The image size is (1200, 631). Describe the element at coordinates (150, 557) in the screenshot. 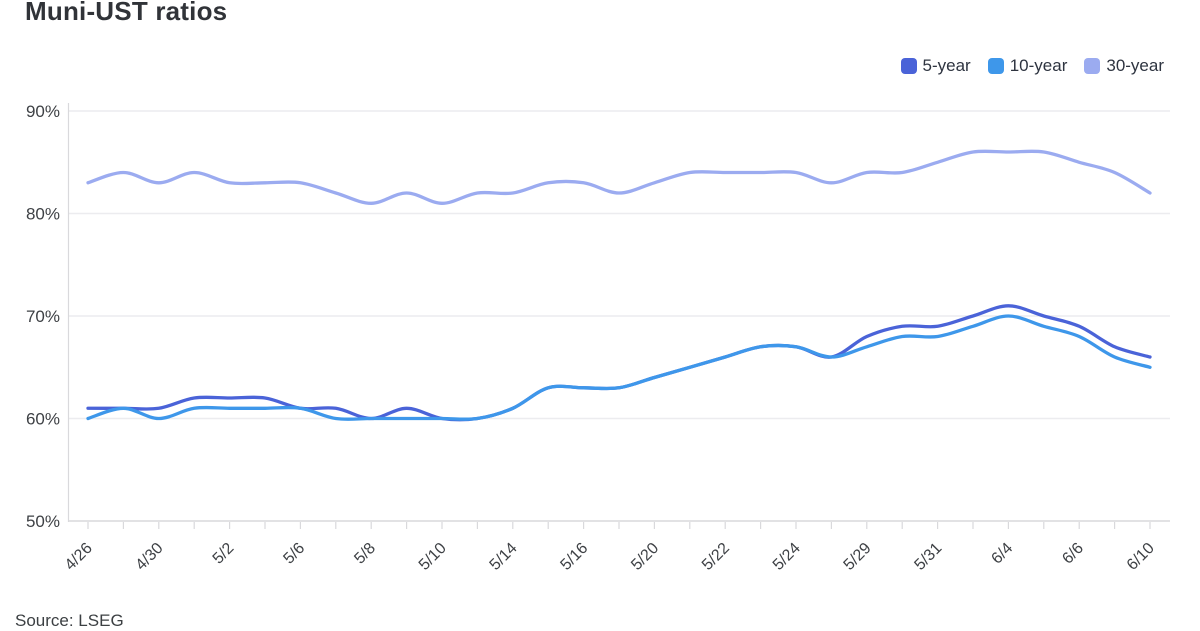

I see `x-axis-label-4-30: 4/30` at that location.